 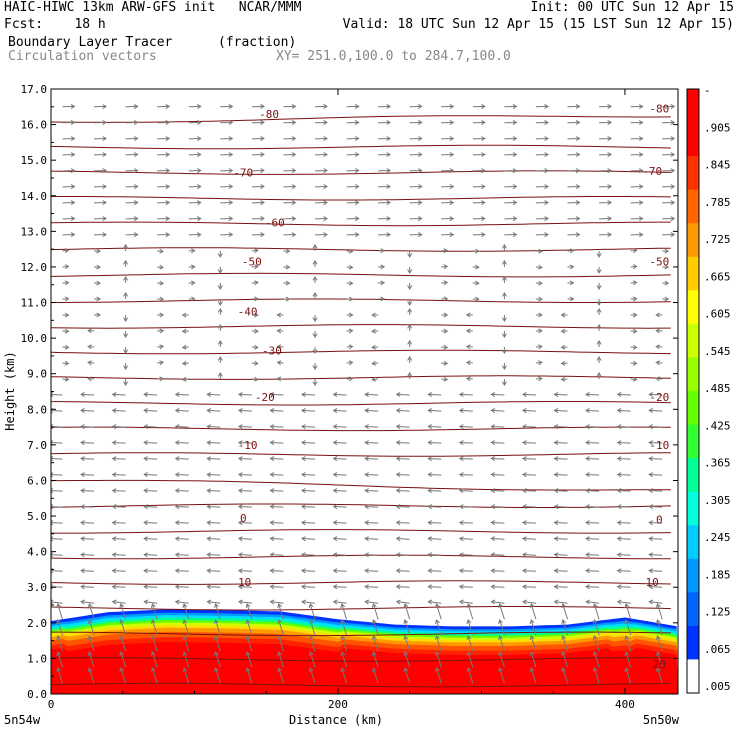 What do you see at coordinates (37, 587) in the screenshot?
I see `y-tick-label: 3.0` at bounding box center [37, 587].